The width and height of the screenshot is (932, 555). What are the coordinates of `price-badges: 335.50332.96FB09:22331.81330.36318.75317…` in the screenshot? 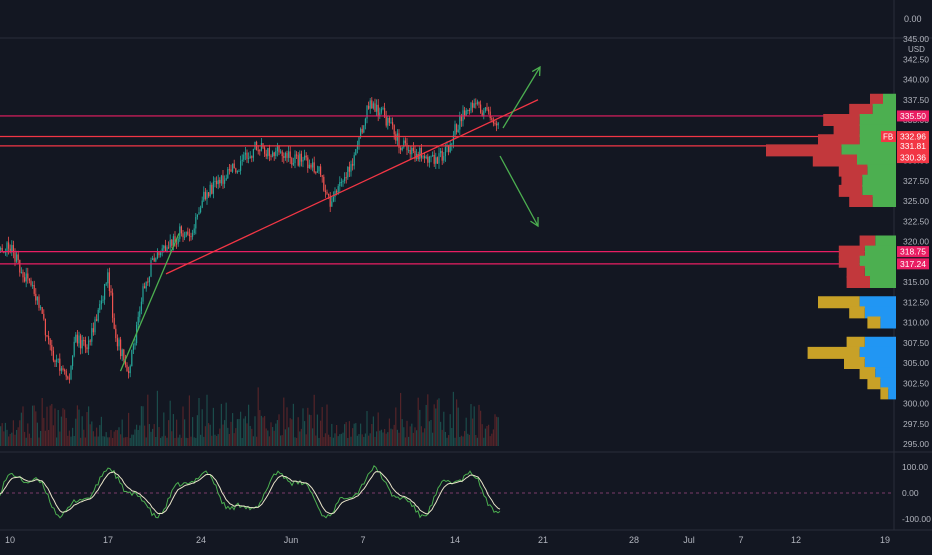 It's located at (905, 190).